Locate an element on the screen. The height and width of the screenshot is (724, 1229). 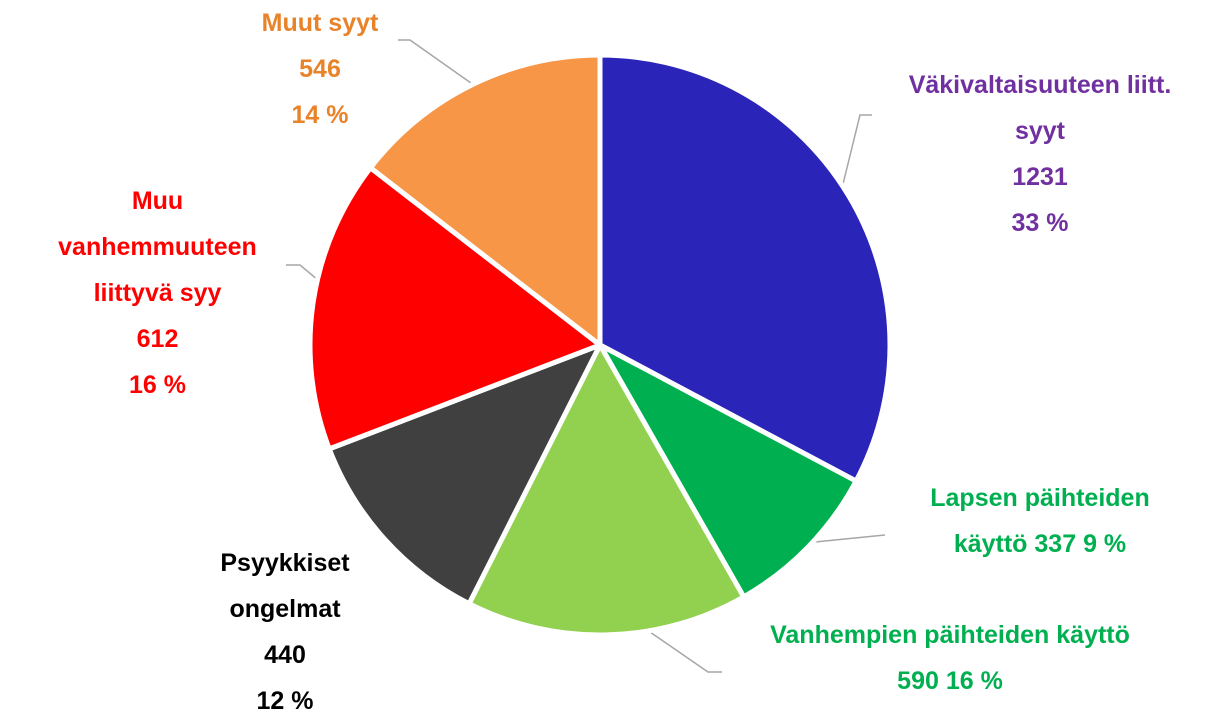
label-text: 546 is located at coordinates (320, 69).